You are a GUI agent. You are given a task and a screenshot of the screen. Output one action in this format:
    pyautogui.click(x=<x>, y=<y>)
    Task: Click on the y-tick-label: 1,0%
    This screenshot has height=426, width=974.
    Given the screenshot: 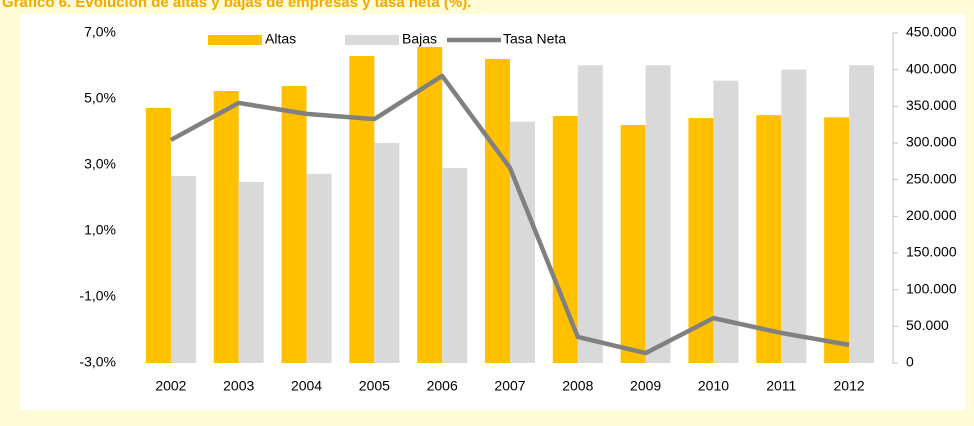 What is the action you would take?
    pyautogui.click(x=100, y=230)
    